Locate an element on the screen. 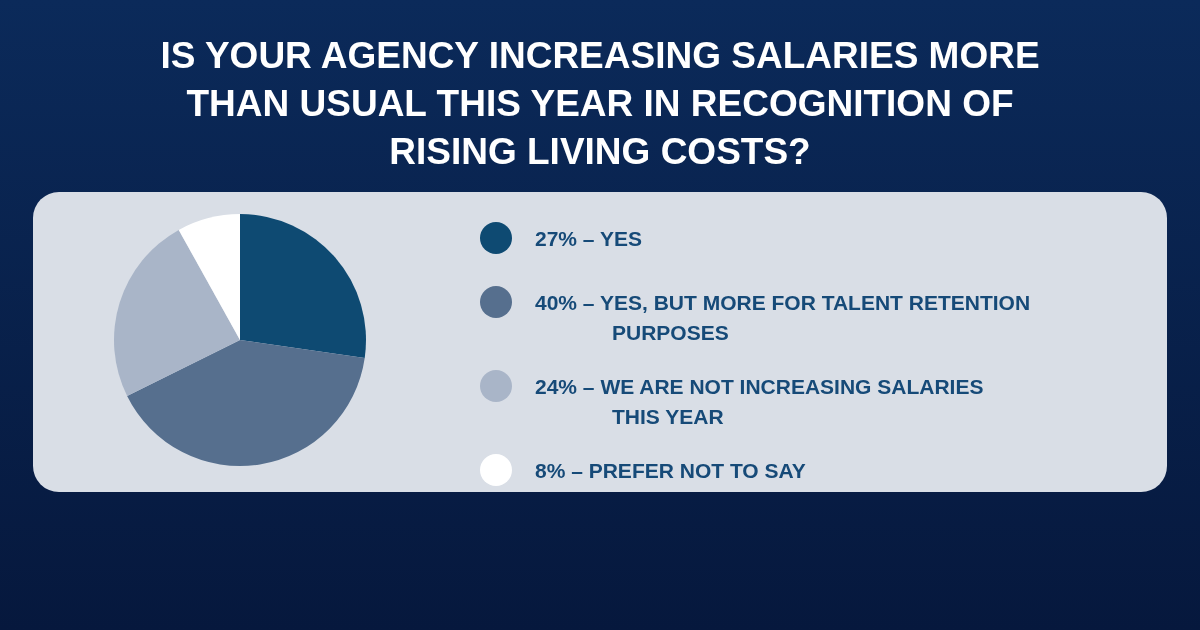 This screenshot has height=630, width=1200. legend-label: 40% – YES, BUT MORE FOR TALENT RETENTION PURPOSES is located at coordinates (783, 317).